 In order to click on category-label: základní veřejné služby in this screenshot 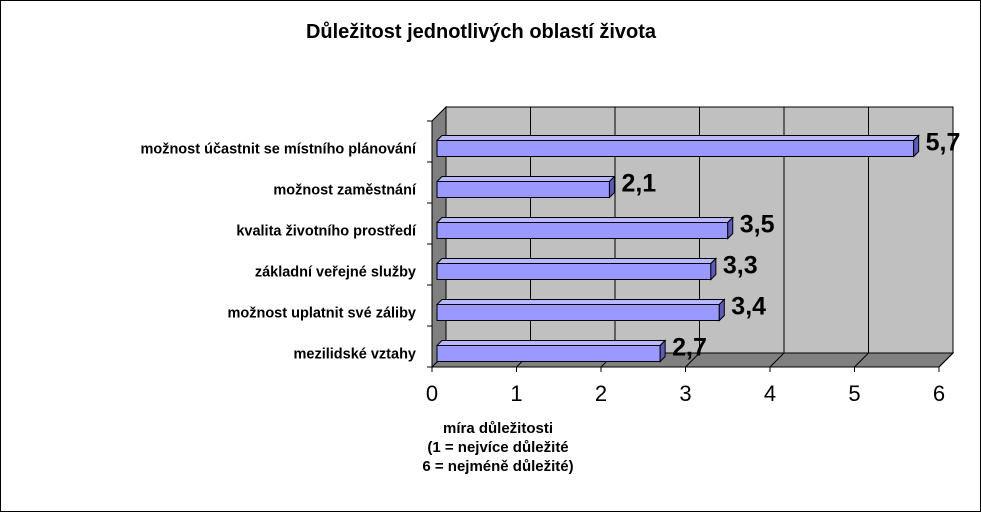, I will do `click(335, 273)`.